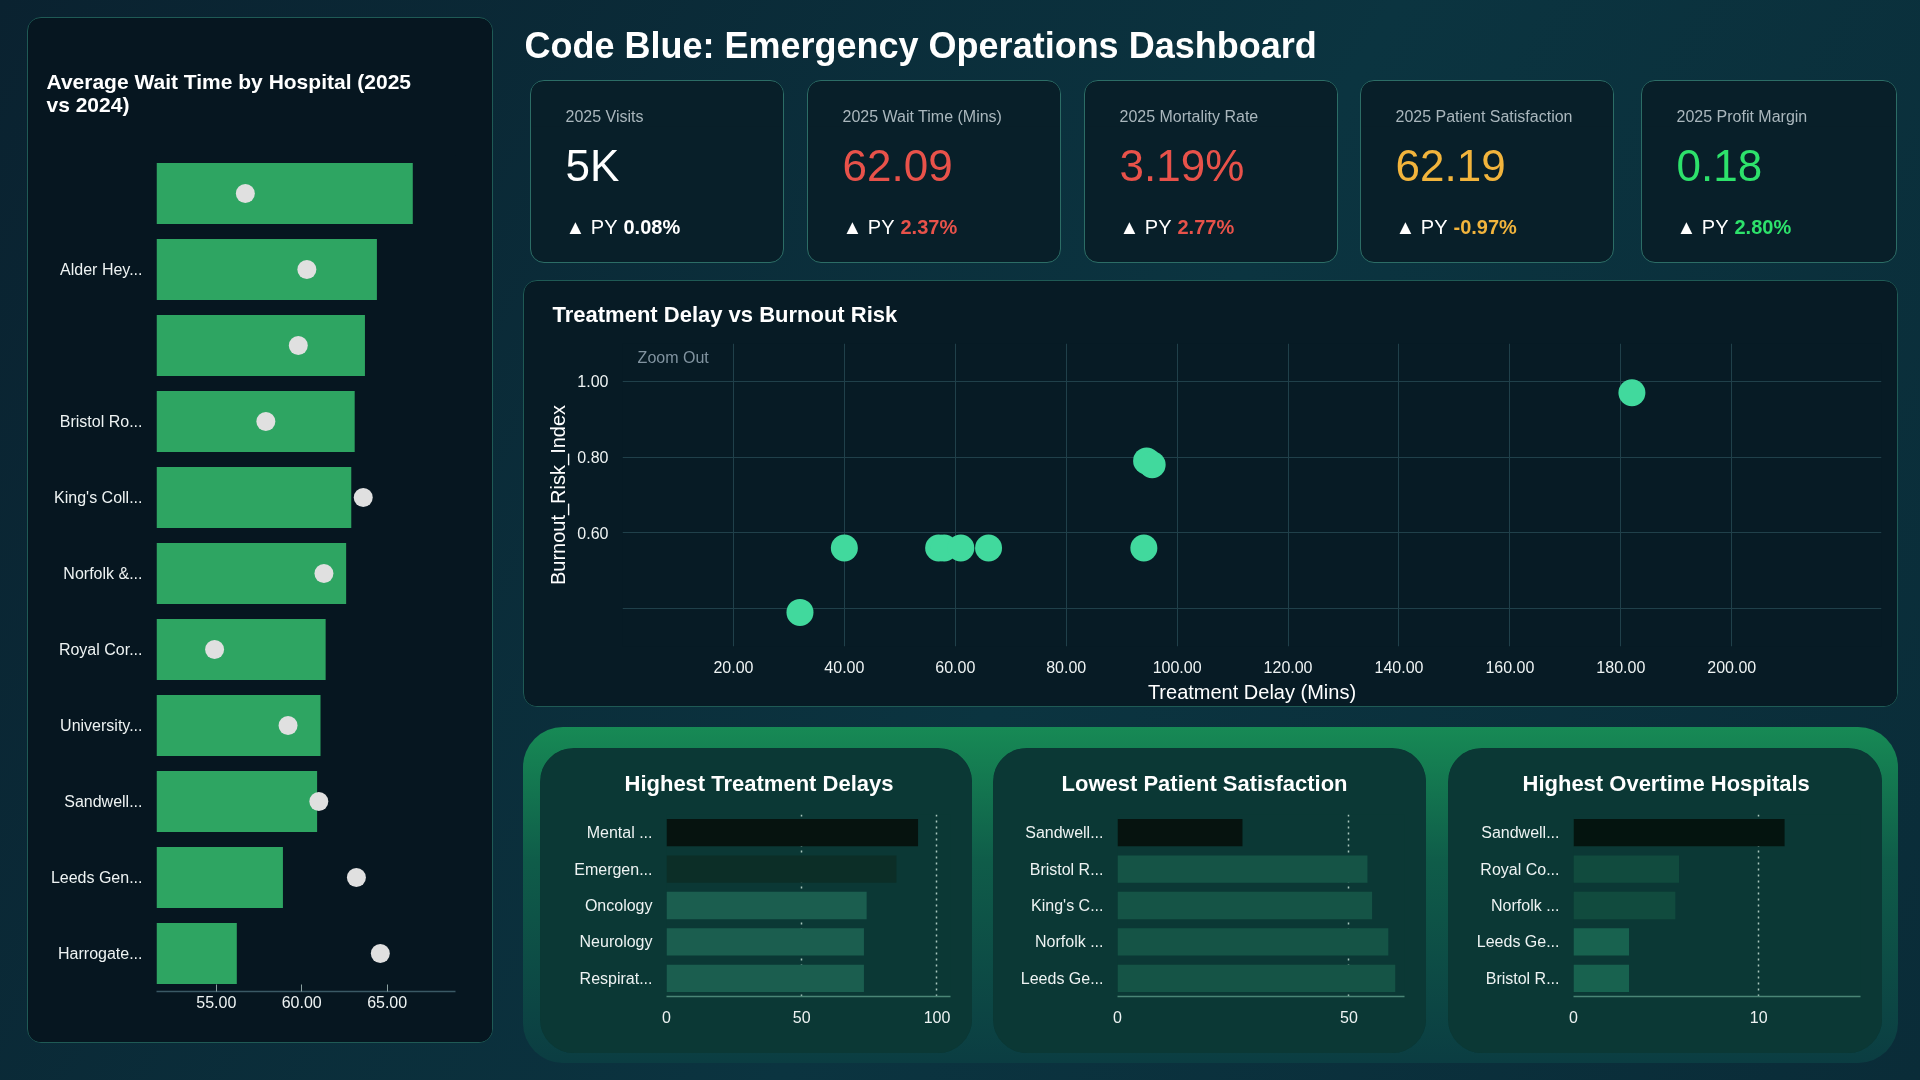 The width and height of the screenshot is (1920, 1080). I want to click on y-tick-label: Oncology, so click(618, 905).